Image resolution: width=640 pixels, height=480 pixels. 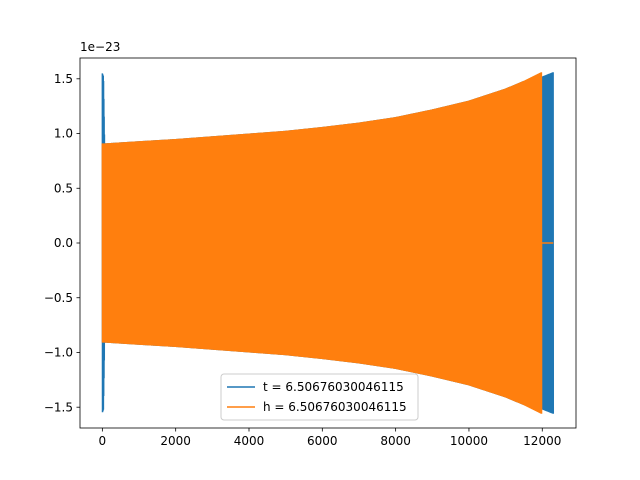 I want to click on legend-label: t = 6.50676030046115, so click(x=333, y=387).